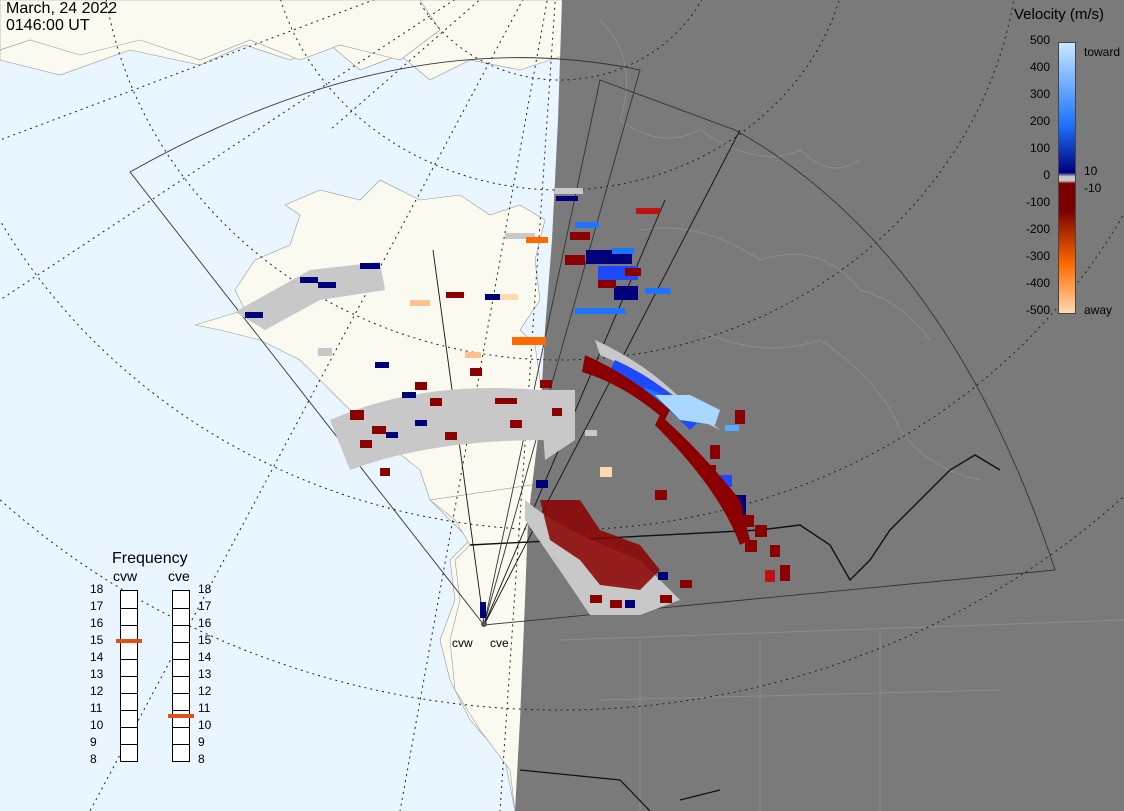  Describe the element at coordinates (499, 643) in the screenshot. I see `radar-label-cve: cve` at that location.